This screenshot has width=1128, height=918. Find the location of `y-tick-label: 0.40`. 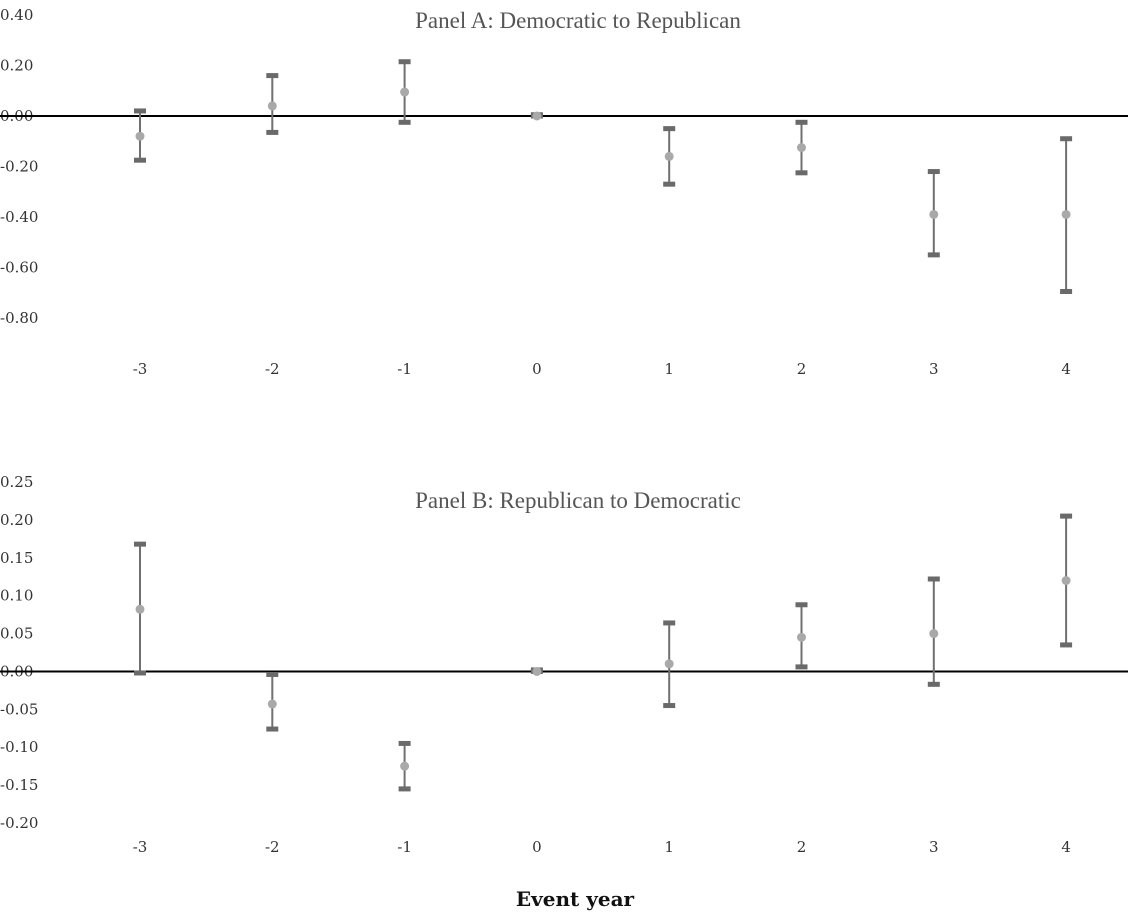

y-tick-label: 0.40 is located at coordinates (16, 15).